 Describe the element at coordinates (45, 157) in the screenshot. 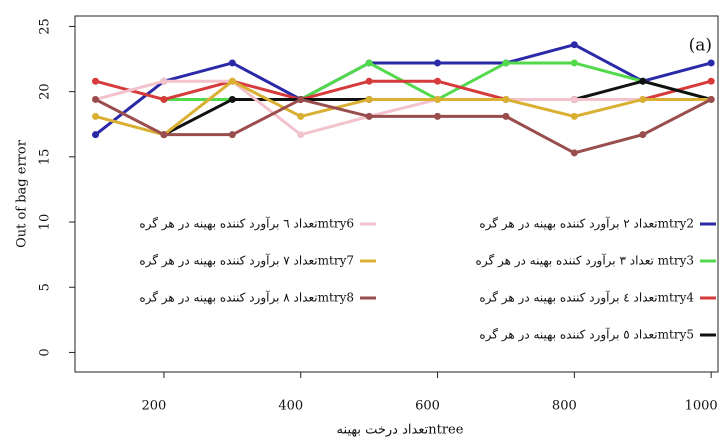

I see `y-tick-label: 15` at that location.